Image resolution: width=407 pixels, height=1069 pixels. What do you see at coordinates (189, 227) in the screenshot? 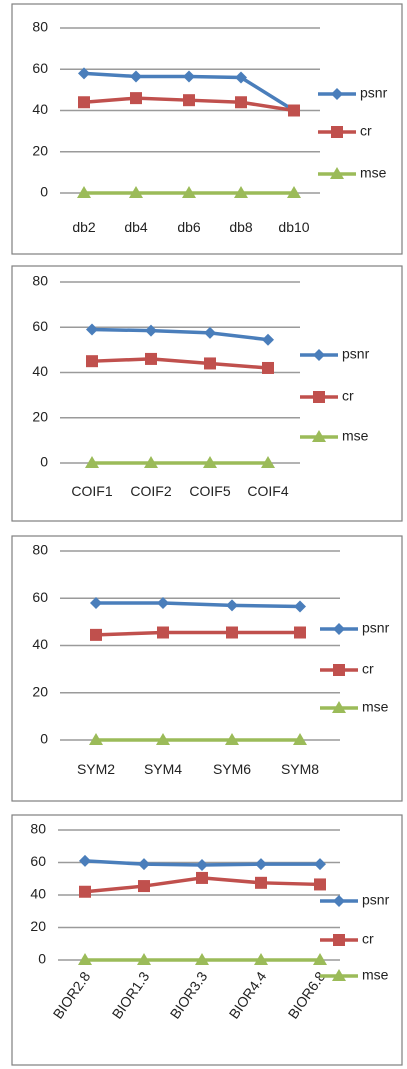
I see `x-tick-label: db6` at bounding box center [189, 227].